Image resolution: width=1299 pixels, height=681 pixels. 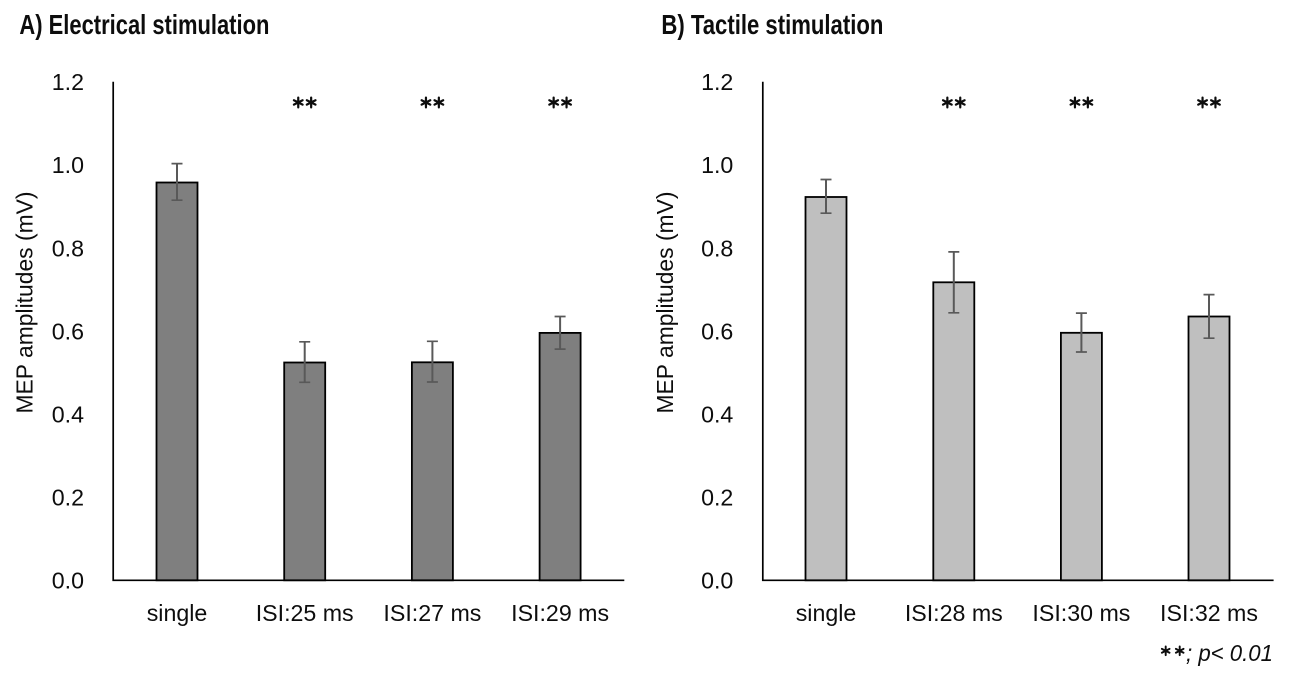 What do you see at coordinates (1209, 613) in the screenshot?
I see `svg-text: ISI:32 ms` at bounding box center [1209, 613].